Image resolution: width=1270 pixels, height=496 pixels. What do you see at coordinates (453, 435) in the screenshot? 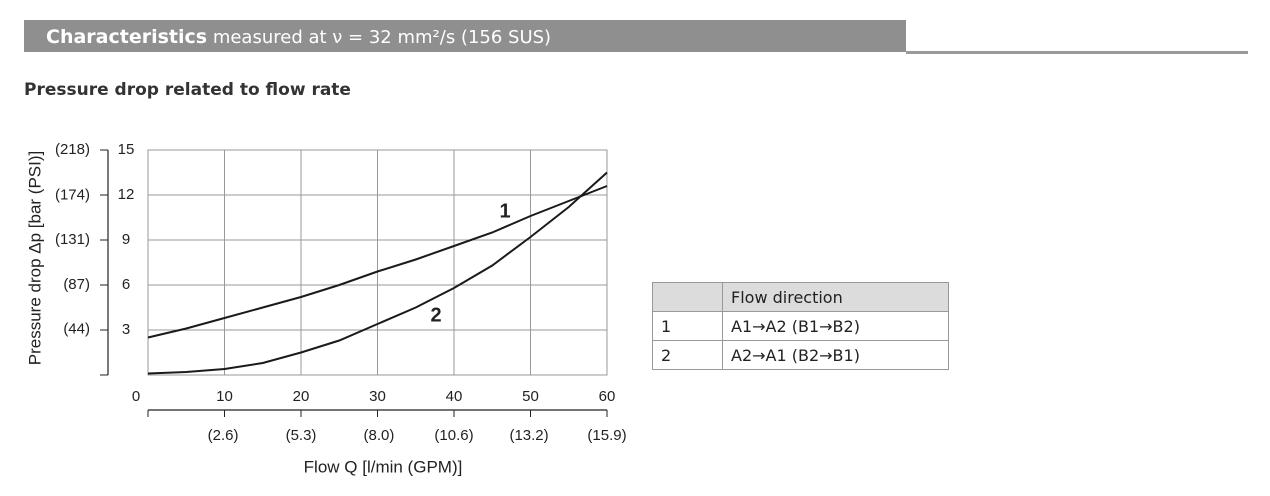
I see `x2-tick-label: (10.6)` at bounding box center [453, 435].